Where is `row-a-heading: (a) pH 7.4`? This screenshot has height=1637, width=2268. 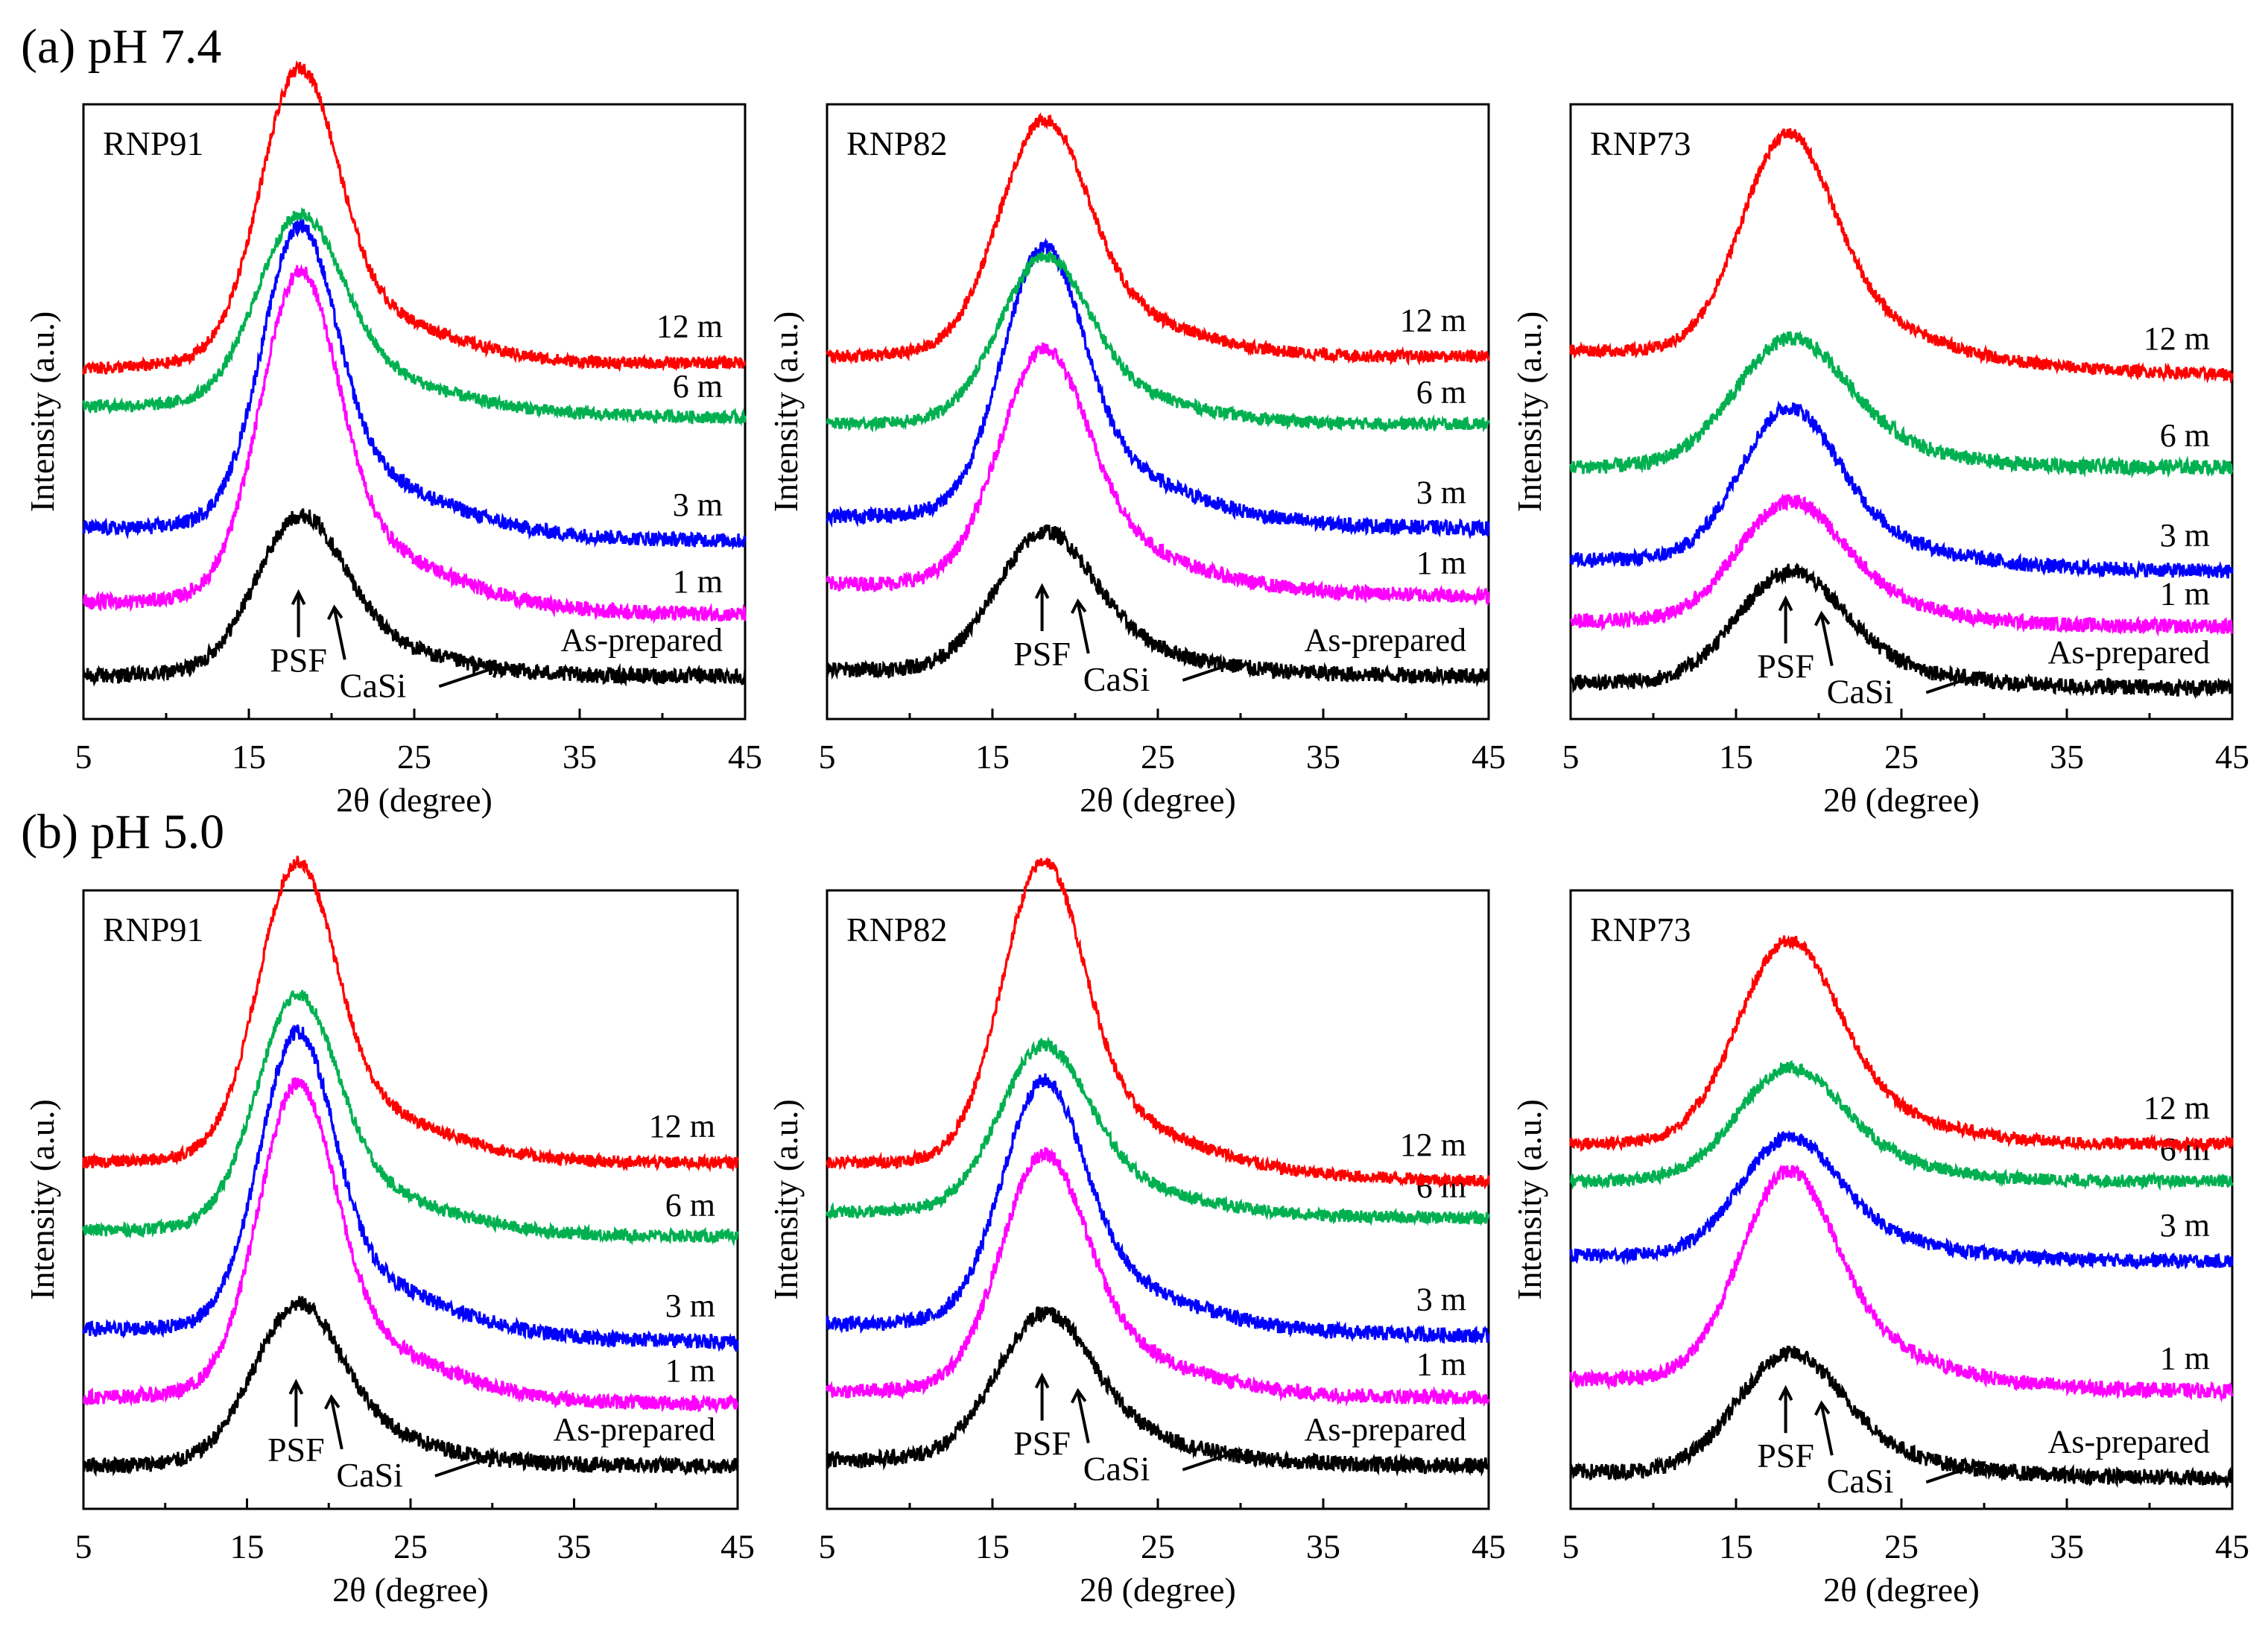
row-a-heading: (a) pH 7.4 is located at coordinates (121, 46).